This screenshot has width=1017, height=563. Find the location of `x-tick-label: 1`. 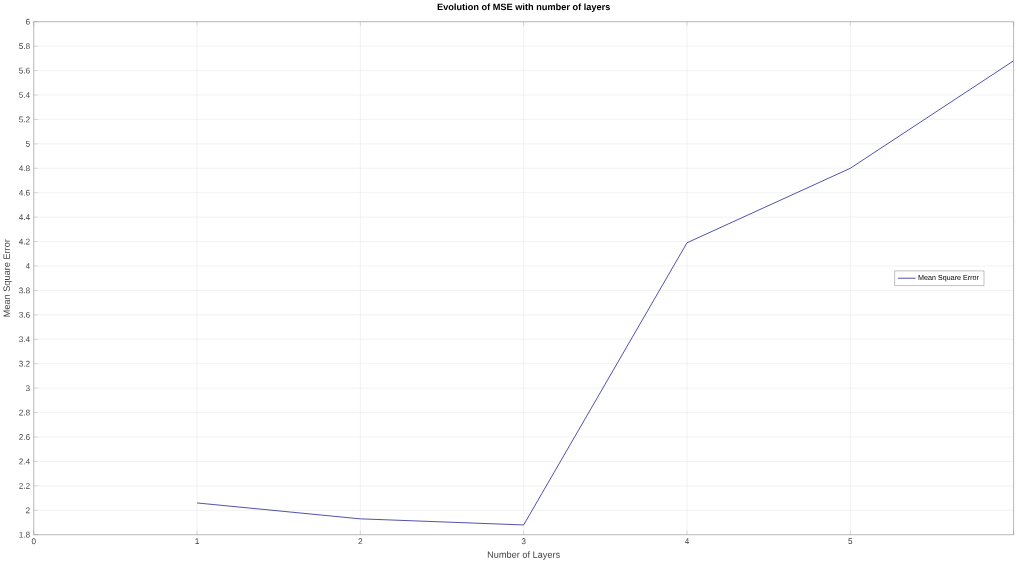

x-tick-label: 1 is located at coordinates (197, 541).